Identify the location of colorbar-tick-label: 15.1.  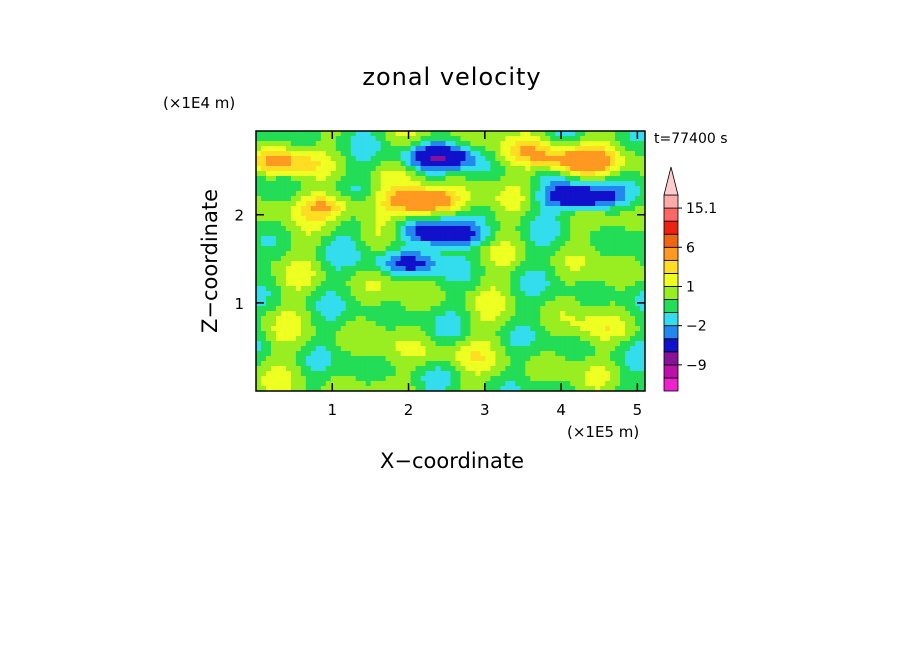
(701, 209).